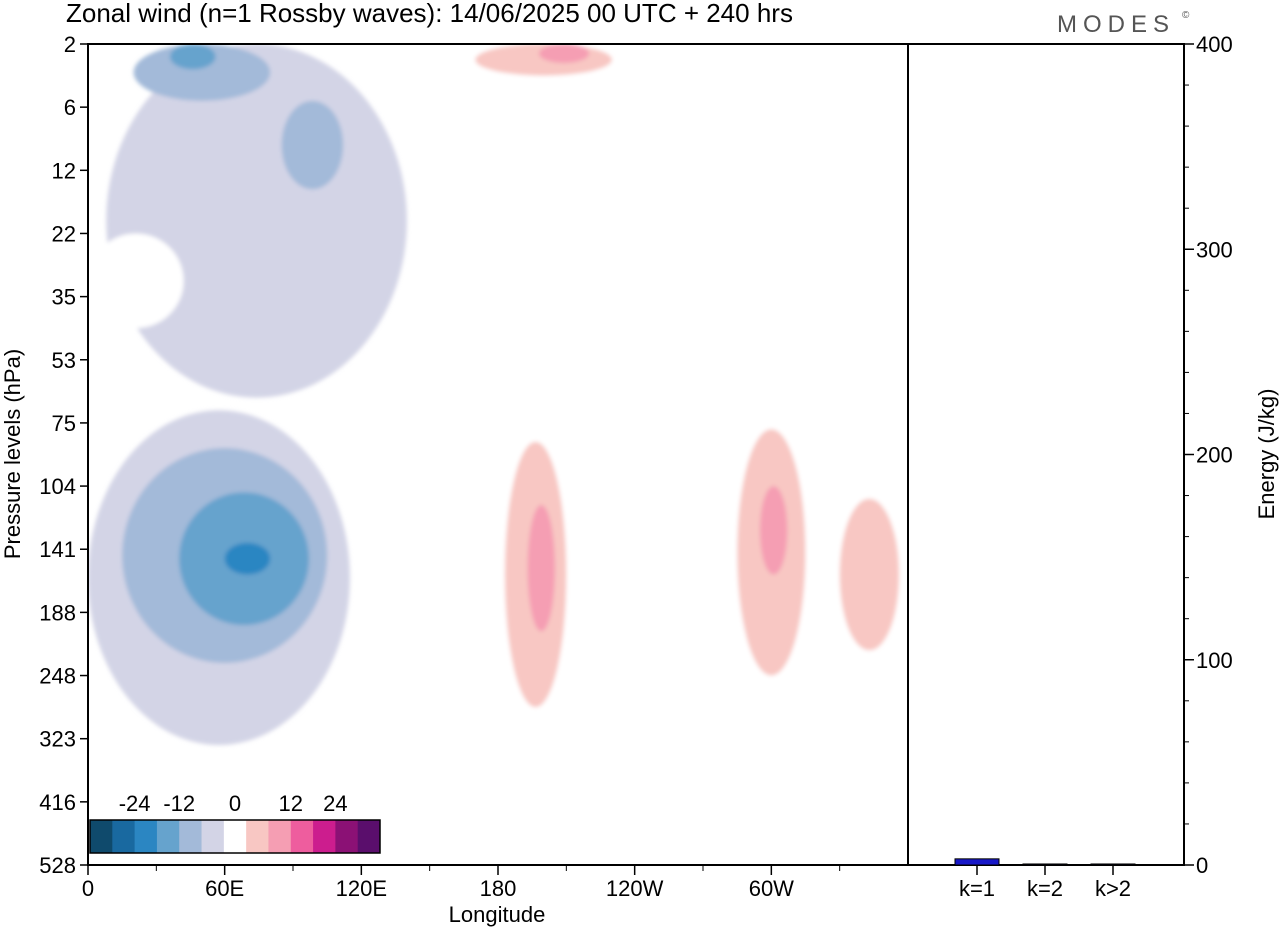  Describe the element at coordinates (977, 888) in the screenshot. I see `energy-category-label: k=1` at that location.